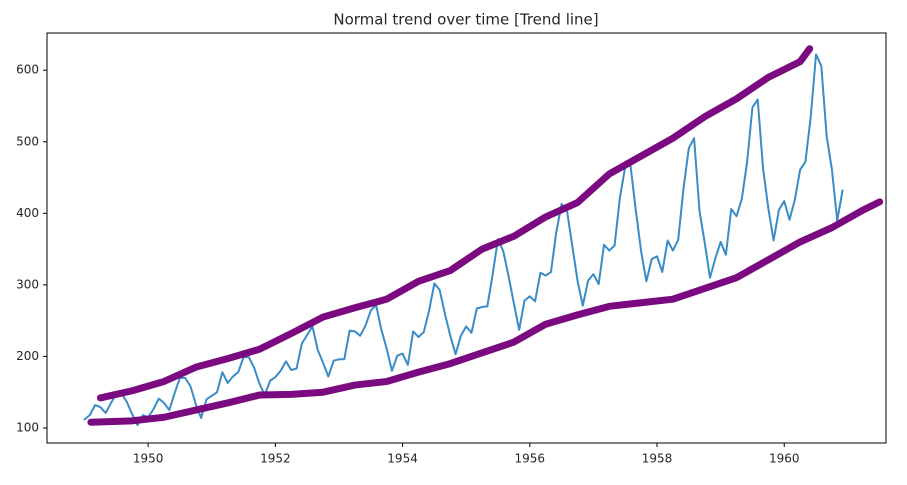 This screenshot has width=907, height=485. What do you see at coordinates (27, 284) in the screenshot?
I see `y-tick-label: 300` at bounding box center [27, 284].